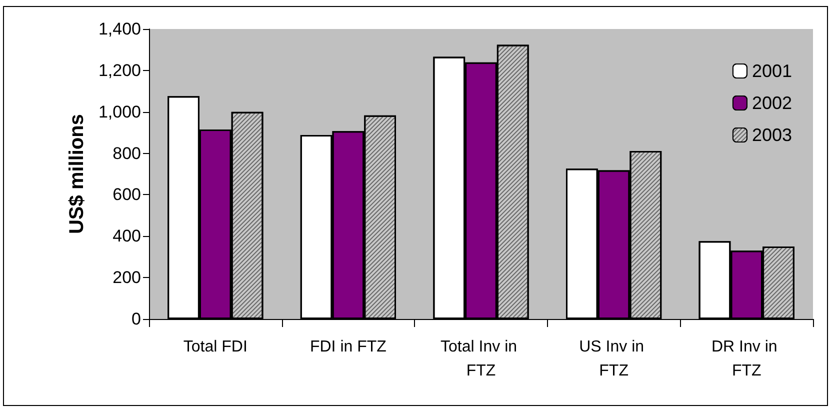 Image resolution: width=835 pixels, height=412 pixels. Describe the element at coordinates (126, 153) in the screenshot. I see `y-tick-label: 800` at that location.